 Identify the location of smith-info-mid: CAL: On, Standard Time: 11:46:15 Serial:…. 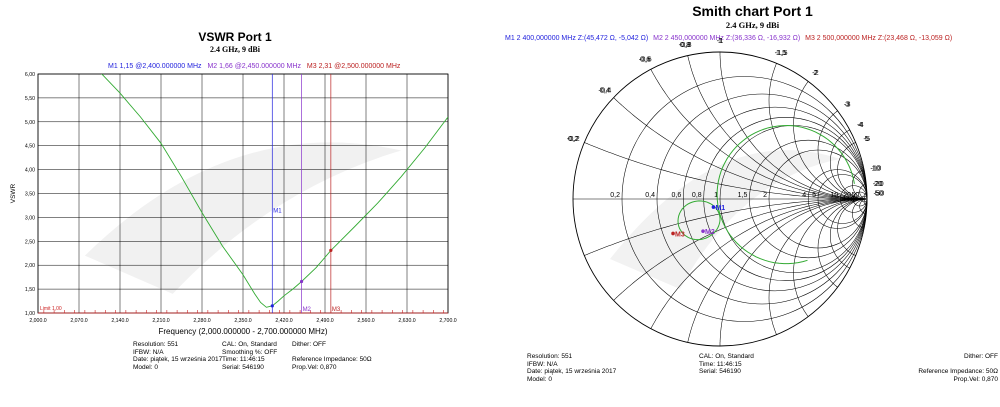
(726, 364).